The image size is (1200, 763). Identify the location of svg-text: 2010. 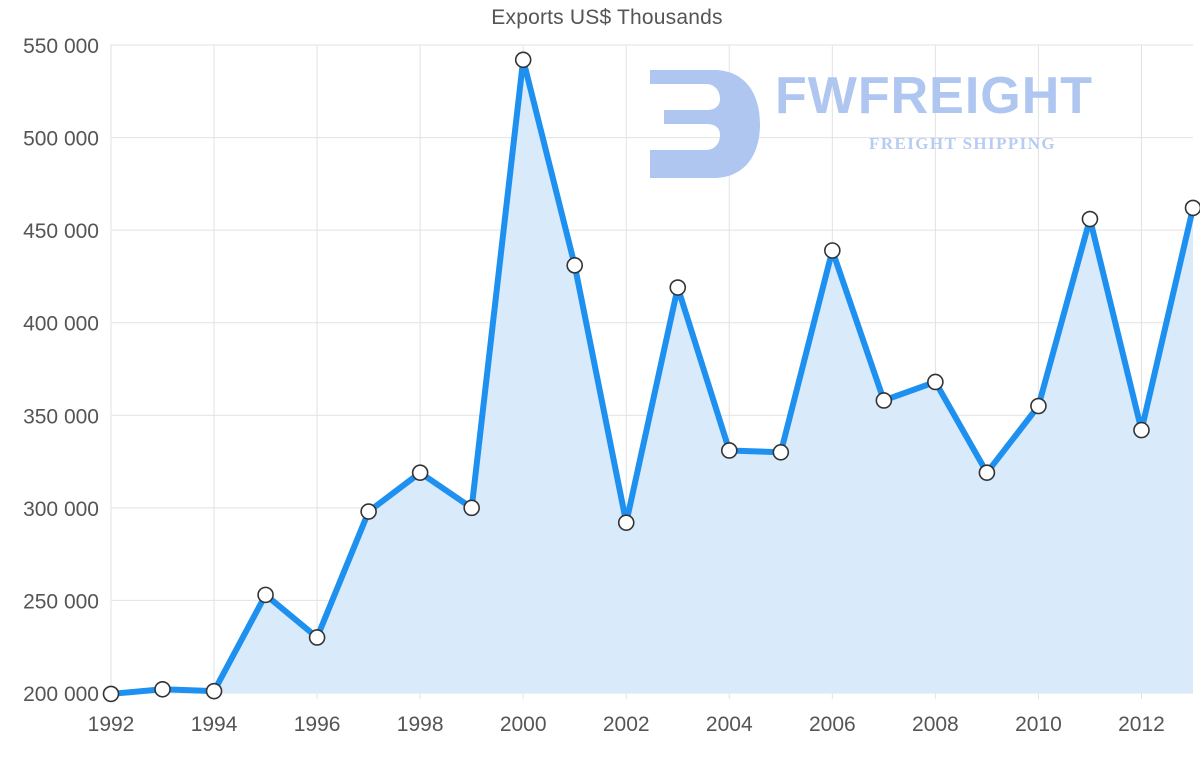
(1038, 724).